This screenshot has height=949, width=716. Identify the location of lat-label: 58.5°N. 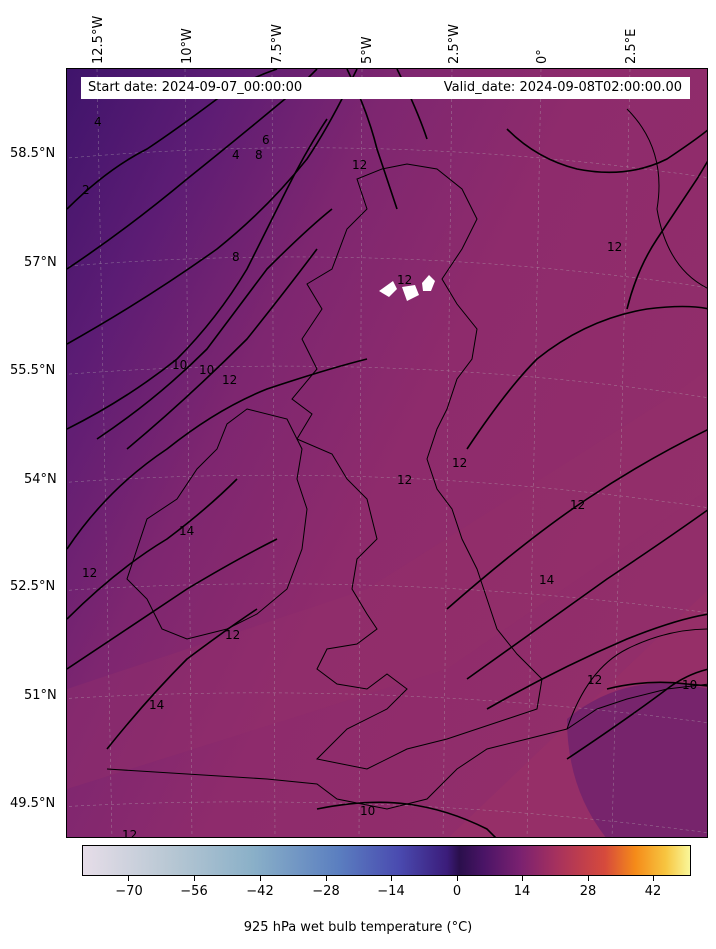
(33, 153).